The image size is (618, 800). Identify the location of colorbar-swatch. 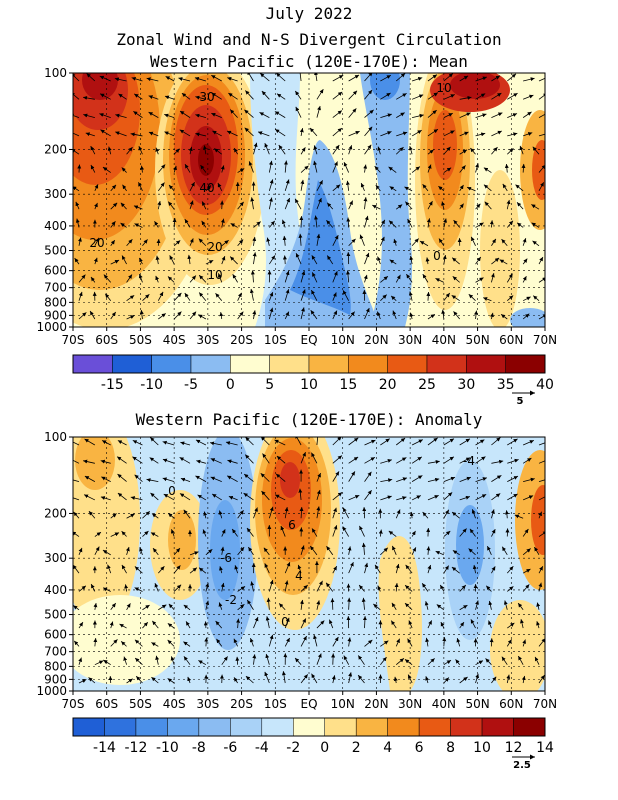
(214, 727).